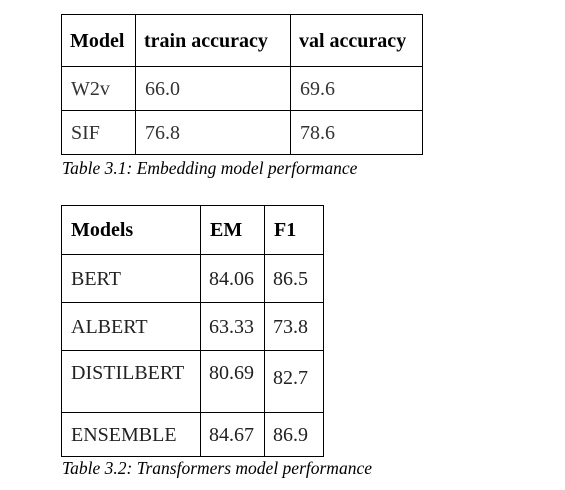 Image resolution: width=565 pixels, height=490 pixels. Describe the element at coordinates (213, 88) in the screenshot. I see `train-accuracy-cell: 66.0` at that location.